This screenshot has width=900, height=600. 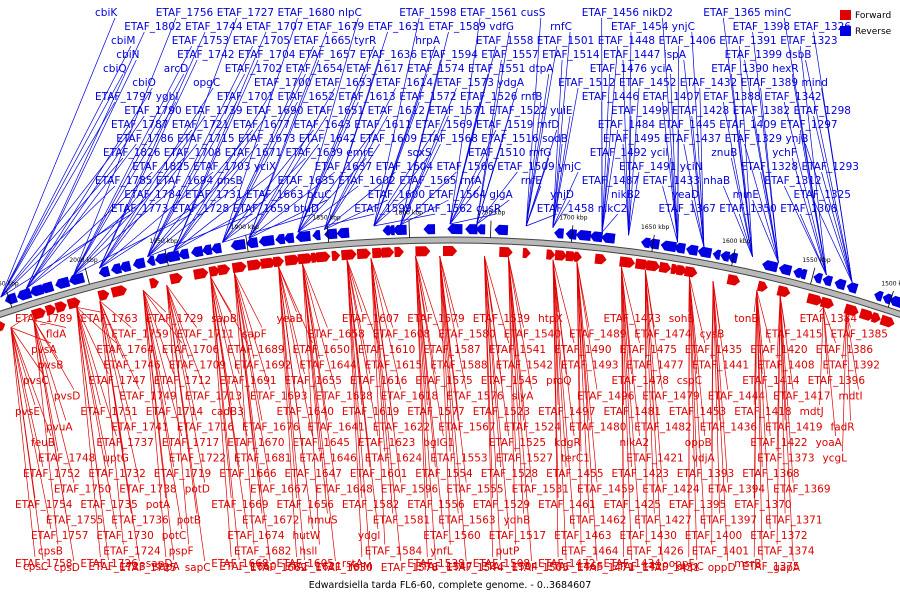 I want to click on ruler-tick, so click(x=733, y=257).